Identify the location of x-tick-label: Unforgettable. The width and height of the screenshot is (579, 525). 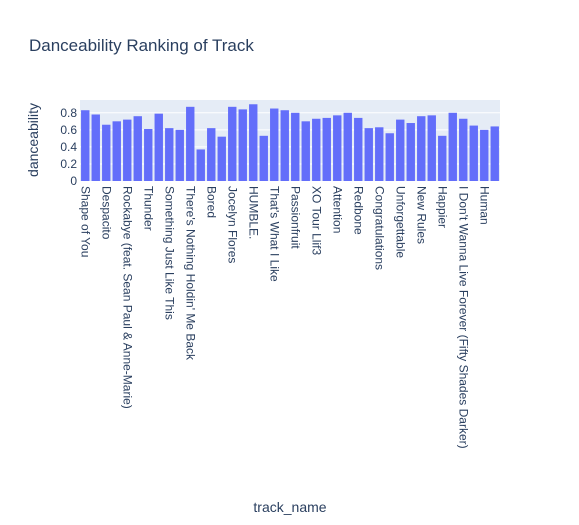
(400, 222).